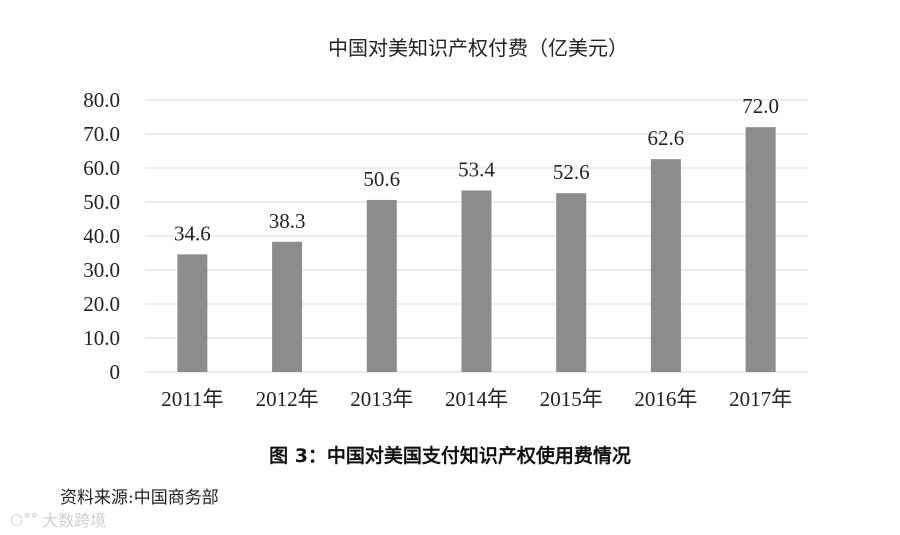  I want to click on y-tick-label: 50.0, so click(101, 202).